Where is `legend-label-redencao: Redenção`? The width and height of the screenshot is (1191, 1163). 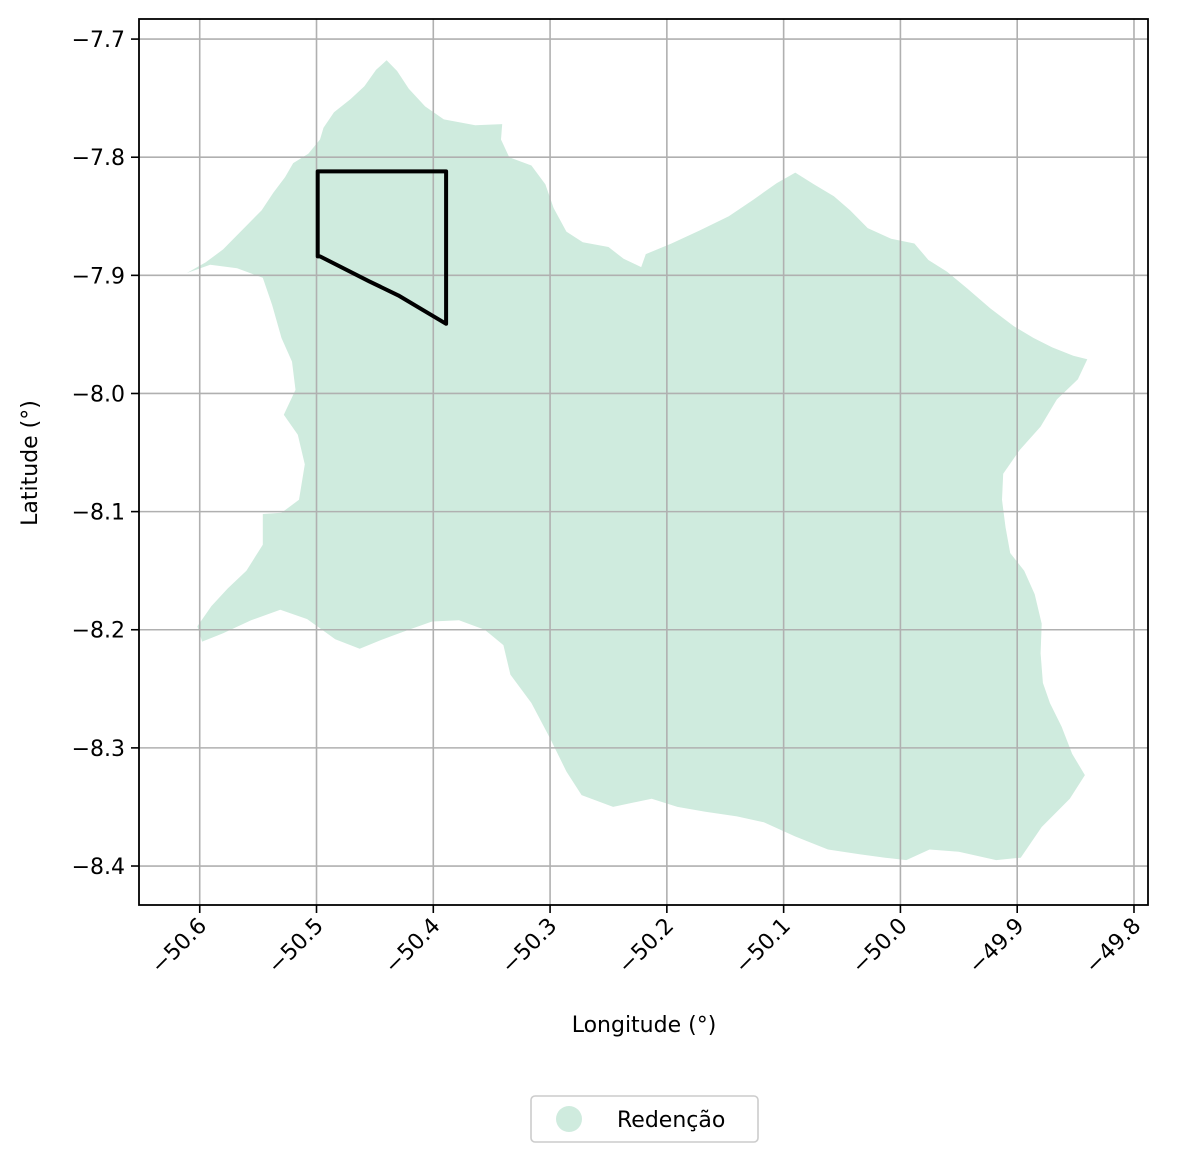
legend-label-redencao: Redenção is located at coordinates (671, 1120).